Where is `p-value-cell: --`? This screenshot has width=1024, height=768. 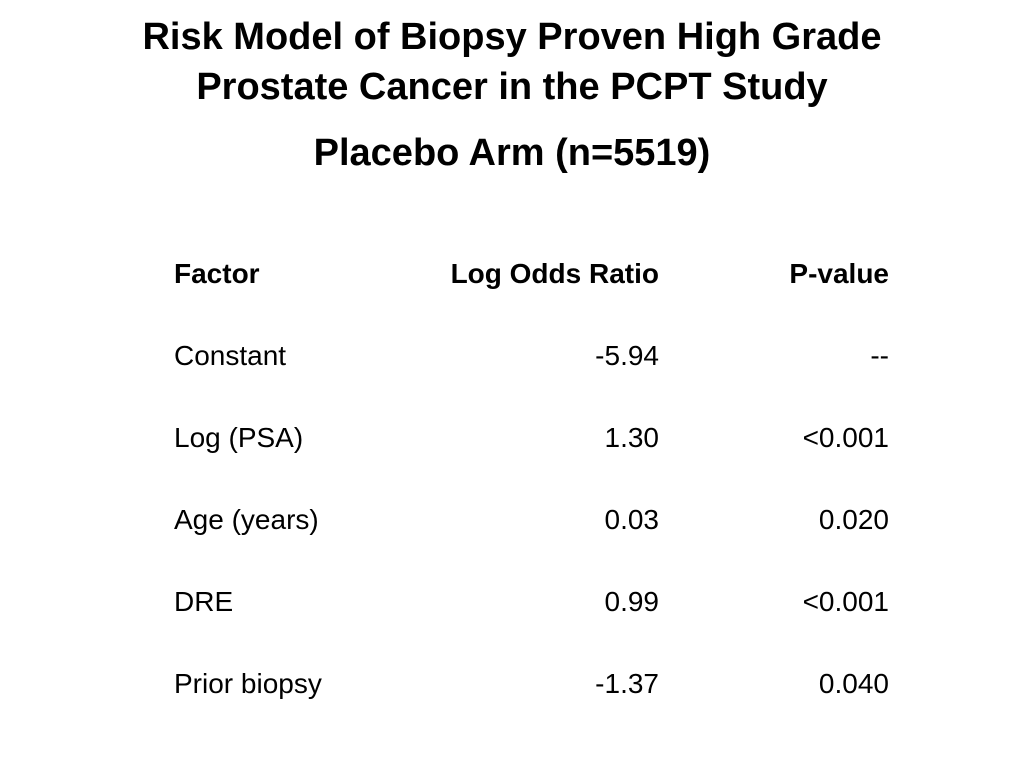
p-value-cell: -- is located at coordinates (879, 355).